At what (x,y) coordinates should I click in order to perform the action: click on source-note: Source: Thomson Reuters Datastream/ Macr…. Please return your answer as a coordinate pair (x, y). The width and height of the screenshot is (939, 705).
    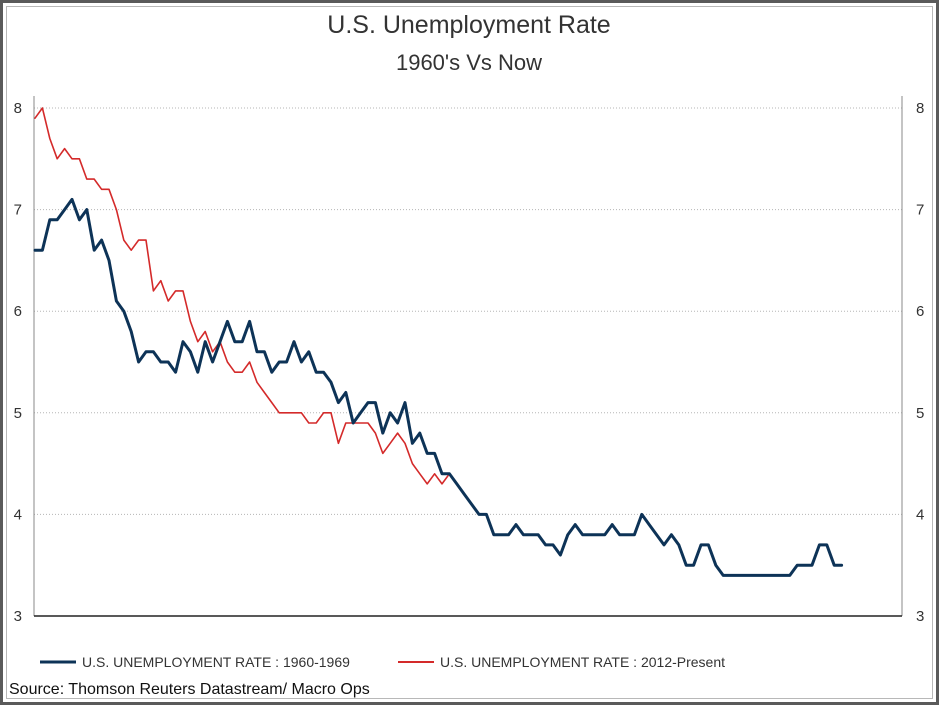
    Looking at the image, I should click on (189, 689).